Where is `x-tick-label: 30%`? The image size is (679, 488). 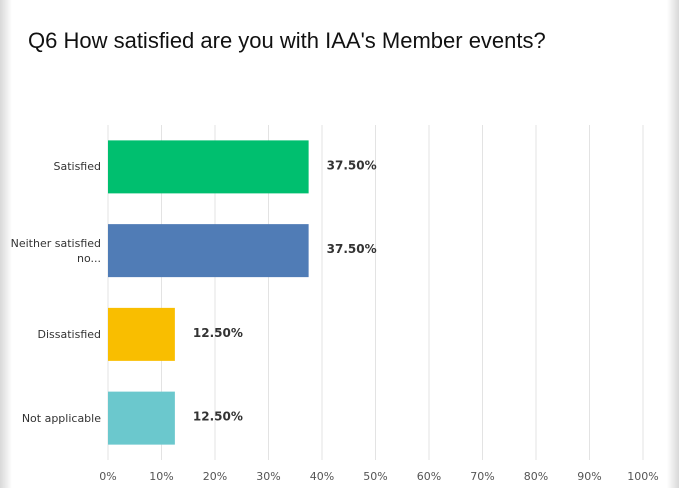 x-tick-label: 30% is located at coordinates (268, 476).